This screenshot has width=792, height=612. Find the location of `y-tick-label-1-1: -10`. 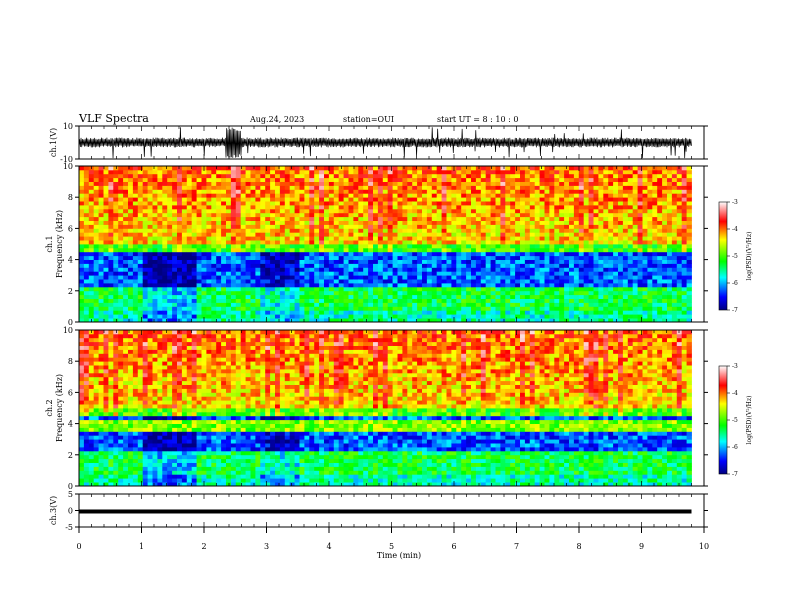

y-tick-label-1-1: -10 is located at coordinates (66, 159).